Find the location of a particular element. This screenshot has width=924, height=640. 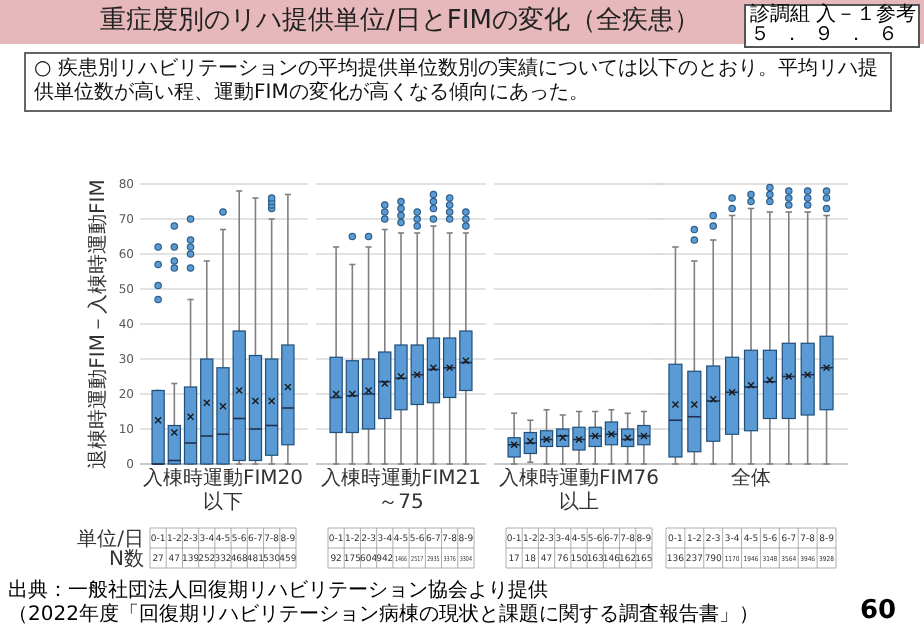

y-axis-title: 退棟時運動FIM－入棟時運動FIM is located at coordinates (98, 324).